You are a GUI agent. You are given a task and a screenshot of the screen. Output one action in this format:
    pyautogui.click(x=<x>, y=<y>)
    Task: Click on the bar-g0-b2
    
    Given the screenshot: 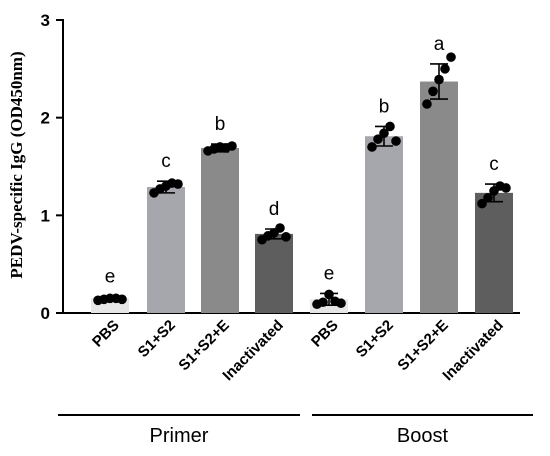 What is the action you would take?
    pyautogui.click(x=220, y=230)
    